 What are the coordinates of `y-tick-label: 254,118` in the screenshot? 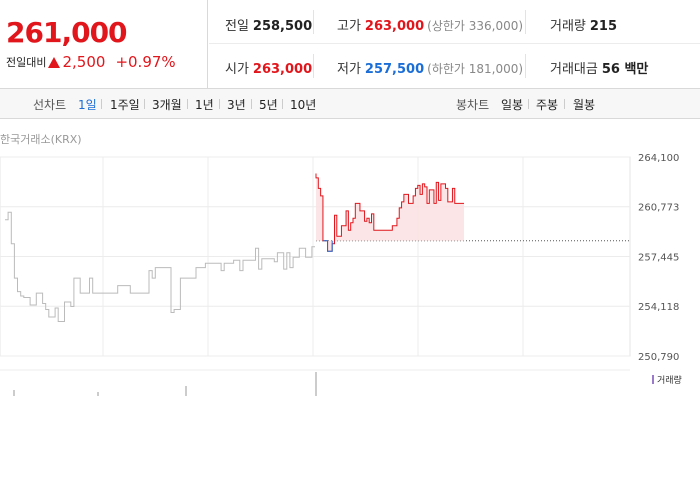 It's located at (658, 307).